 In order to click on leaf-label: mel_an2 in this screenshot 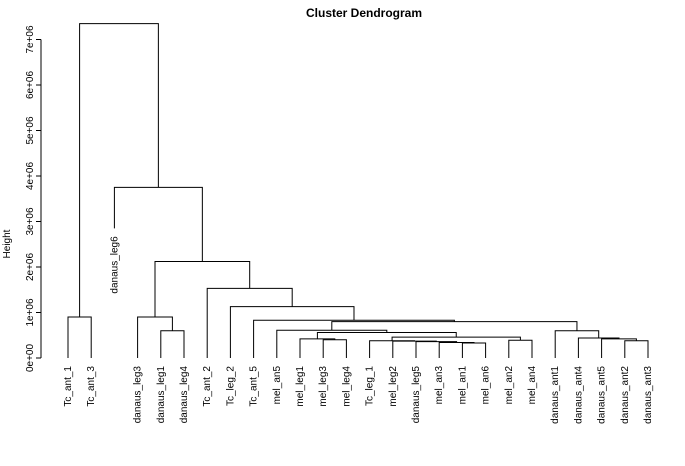, I will do `click(509, 385)`.